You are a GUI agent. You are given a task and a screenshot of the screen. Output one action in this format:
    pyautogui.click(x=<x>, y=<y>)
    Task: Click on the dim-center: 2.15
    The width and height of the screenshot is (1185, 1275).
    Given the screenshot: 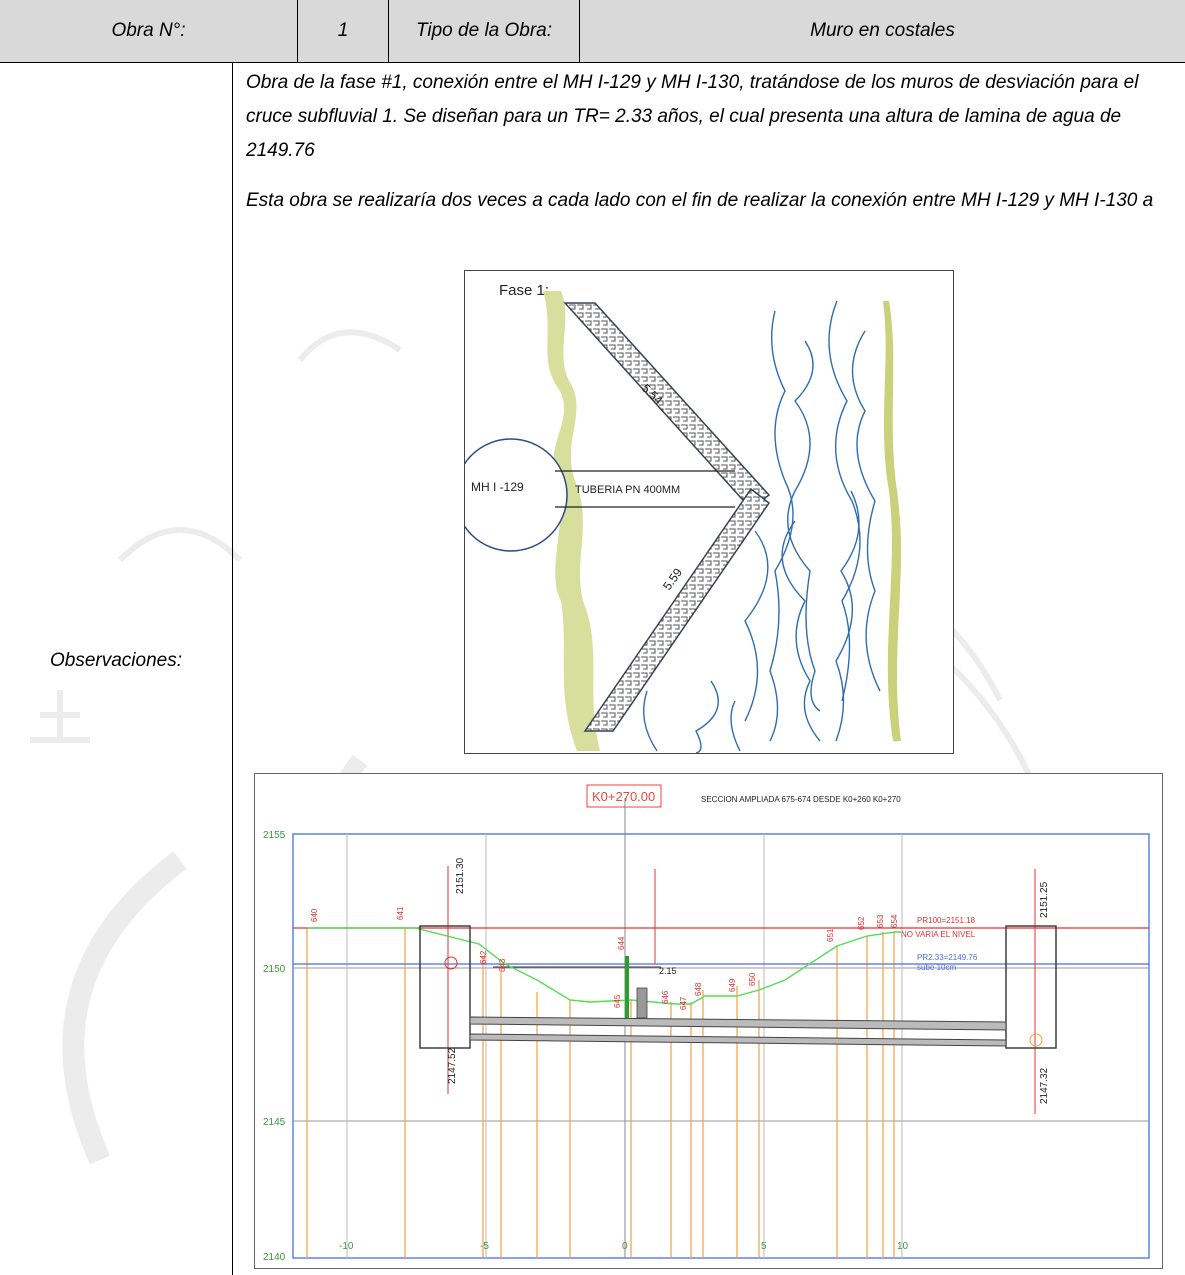 What is the action you would take?
    pyautogui.click(x=668, y=971)
    